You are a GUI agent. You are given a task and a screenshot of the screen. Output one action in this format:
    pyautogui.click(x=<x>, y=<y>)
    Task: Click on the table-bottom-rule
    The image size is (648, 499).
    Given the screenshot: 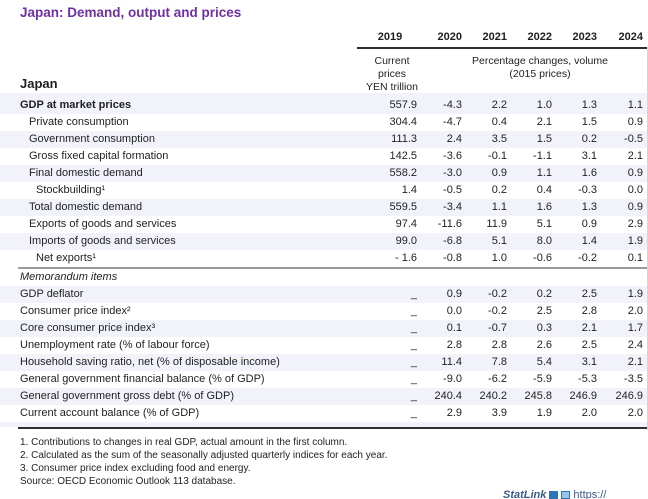 What is the action you would take?
    pyautogui.click(x=333, y=428)
    